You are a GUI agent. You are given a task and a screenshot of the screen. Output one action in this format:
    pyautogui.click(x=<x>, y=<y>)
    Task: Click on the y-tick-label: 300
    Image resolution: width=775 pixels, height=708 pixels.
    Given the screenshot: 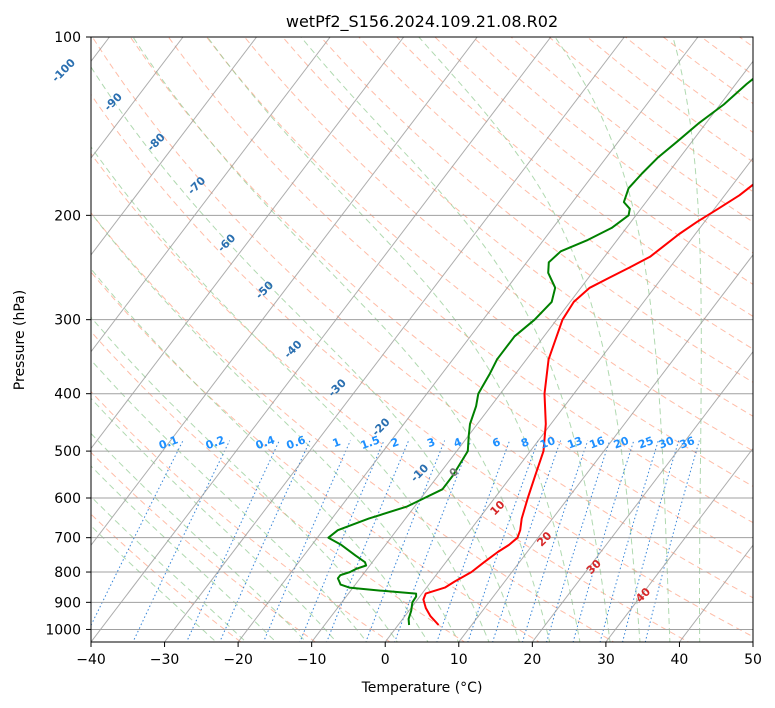 What is the action you would take?
    pyautogui.click(x=67, y=321)
    